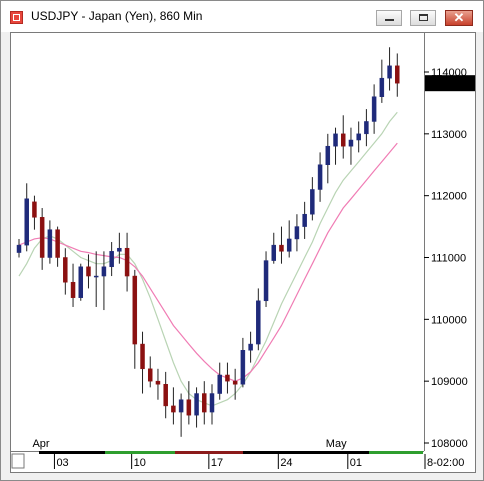 This screenshot has height=481, width=484. Describe the element at coordinates (117, 16) in the screenshot. I see `window-title: USDJPY - Japan (Yen), 860 Min` at that location.